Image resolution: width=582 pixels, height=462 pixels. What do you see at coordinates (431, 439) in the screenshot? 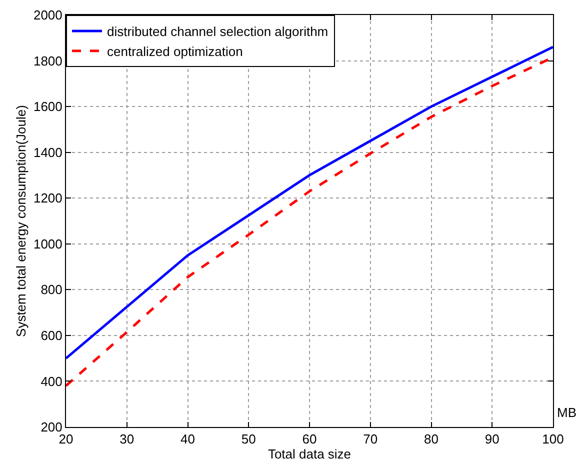
I see `x-tick-label: 80` at bounding box center [431, 439].